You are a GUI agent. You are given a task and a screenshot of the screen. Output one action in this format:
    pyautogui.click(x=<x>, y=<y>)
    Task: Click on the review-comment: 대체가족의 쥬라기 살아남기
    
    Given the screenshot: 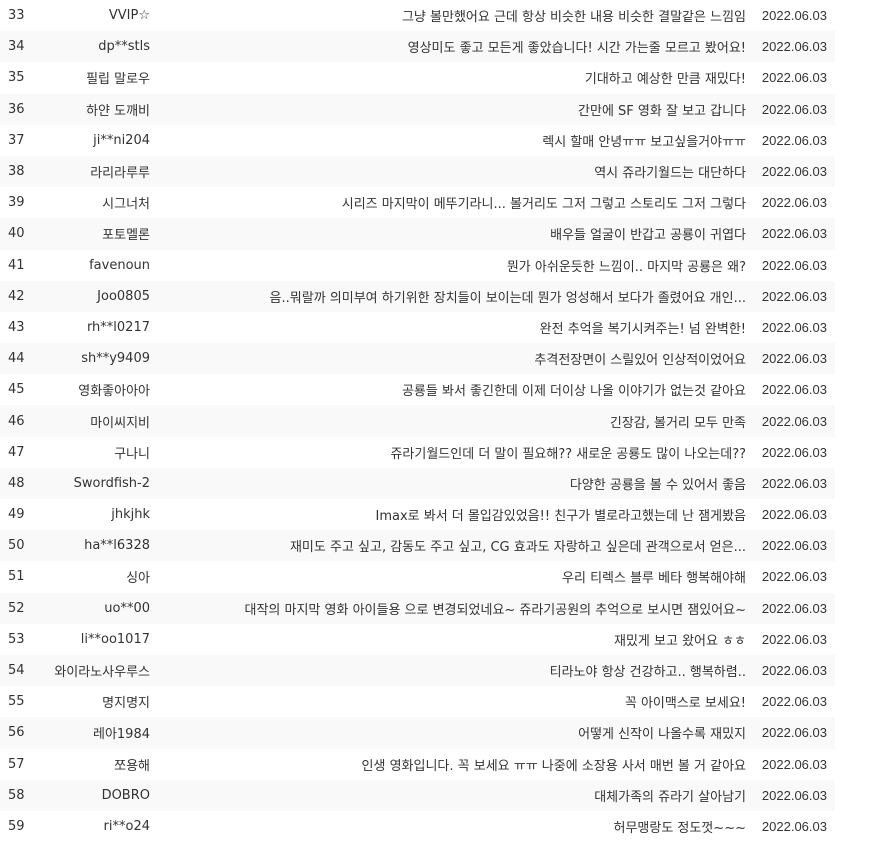 What is the action you would take?
    pyautogui.click(x=670, y=797)
    